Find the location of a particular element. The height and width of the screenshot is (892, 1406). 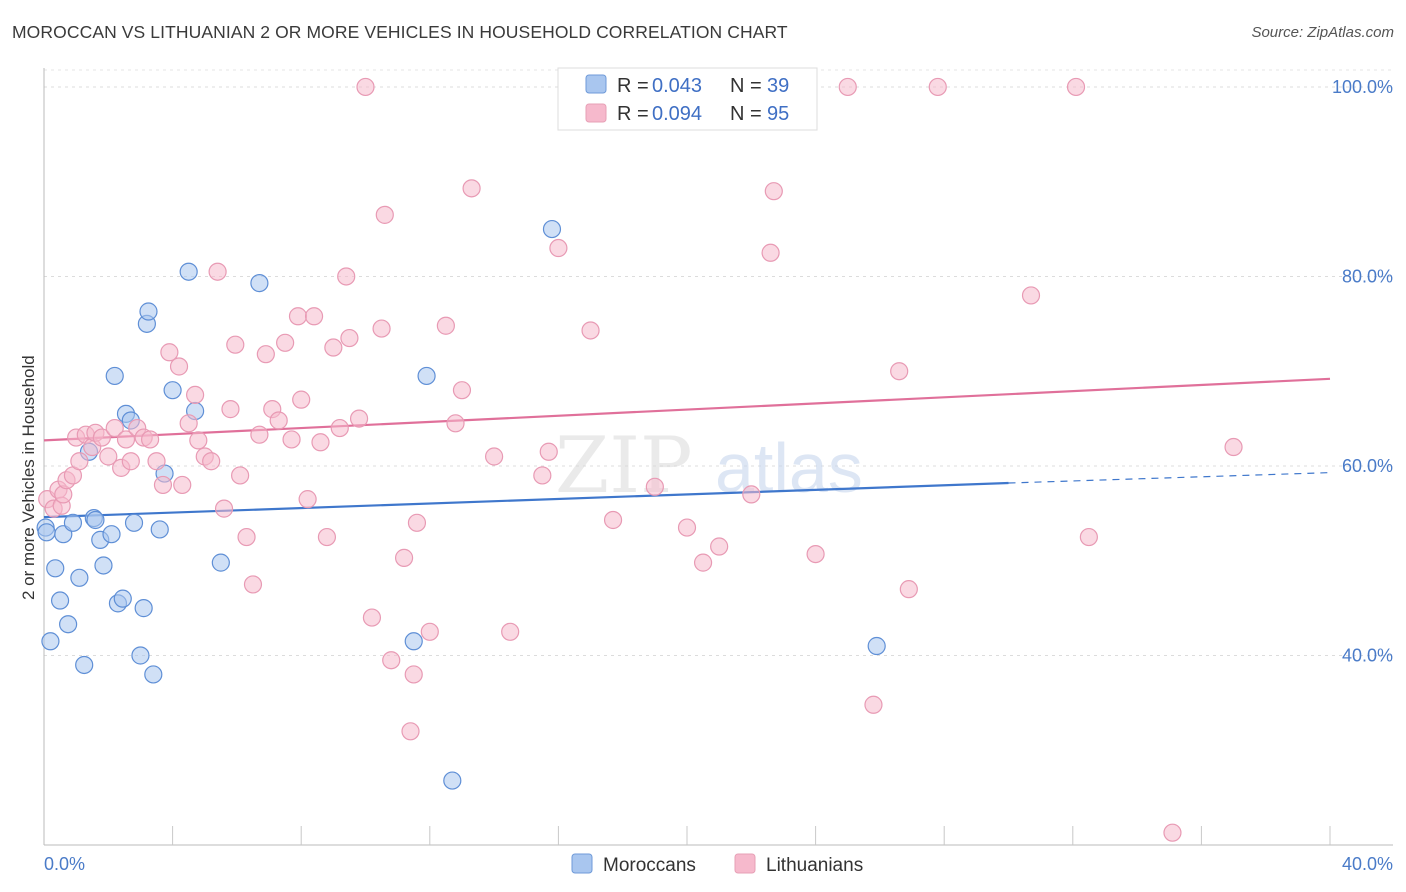

x-tick-label-min: 0.0% is located at coordinates (64, 864).